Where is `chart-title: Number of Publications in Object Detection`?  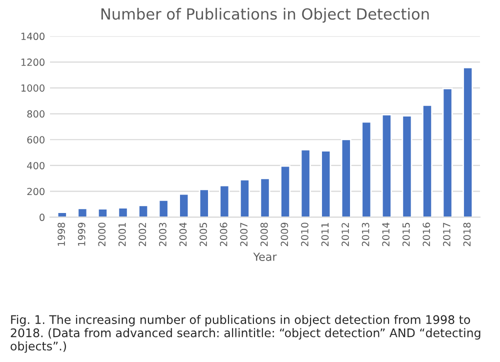 chart-title: Number of Publications in Object Detection is located at coordinates (265, 15).